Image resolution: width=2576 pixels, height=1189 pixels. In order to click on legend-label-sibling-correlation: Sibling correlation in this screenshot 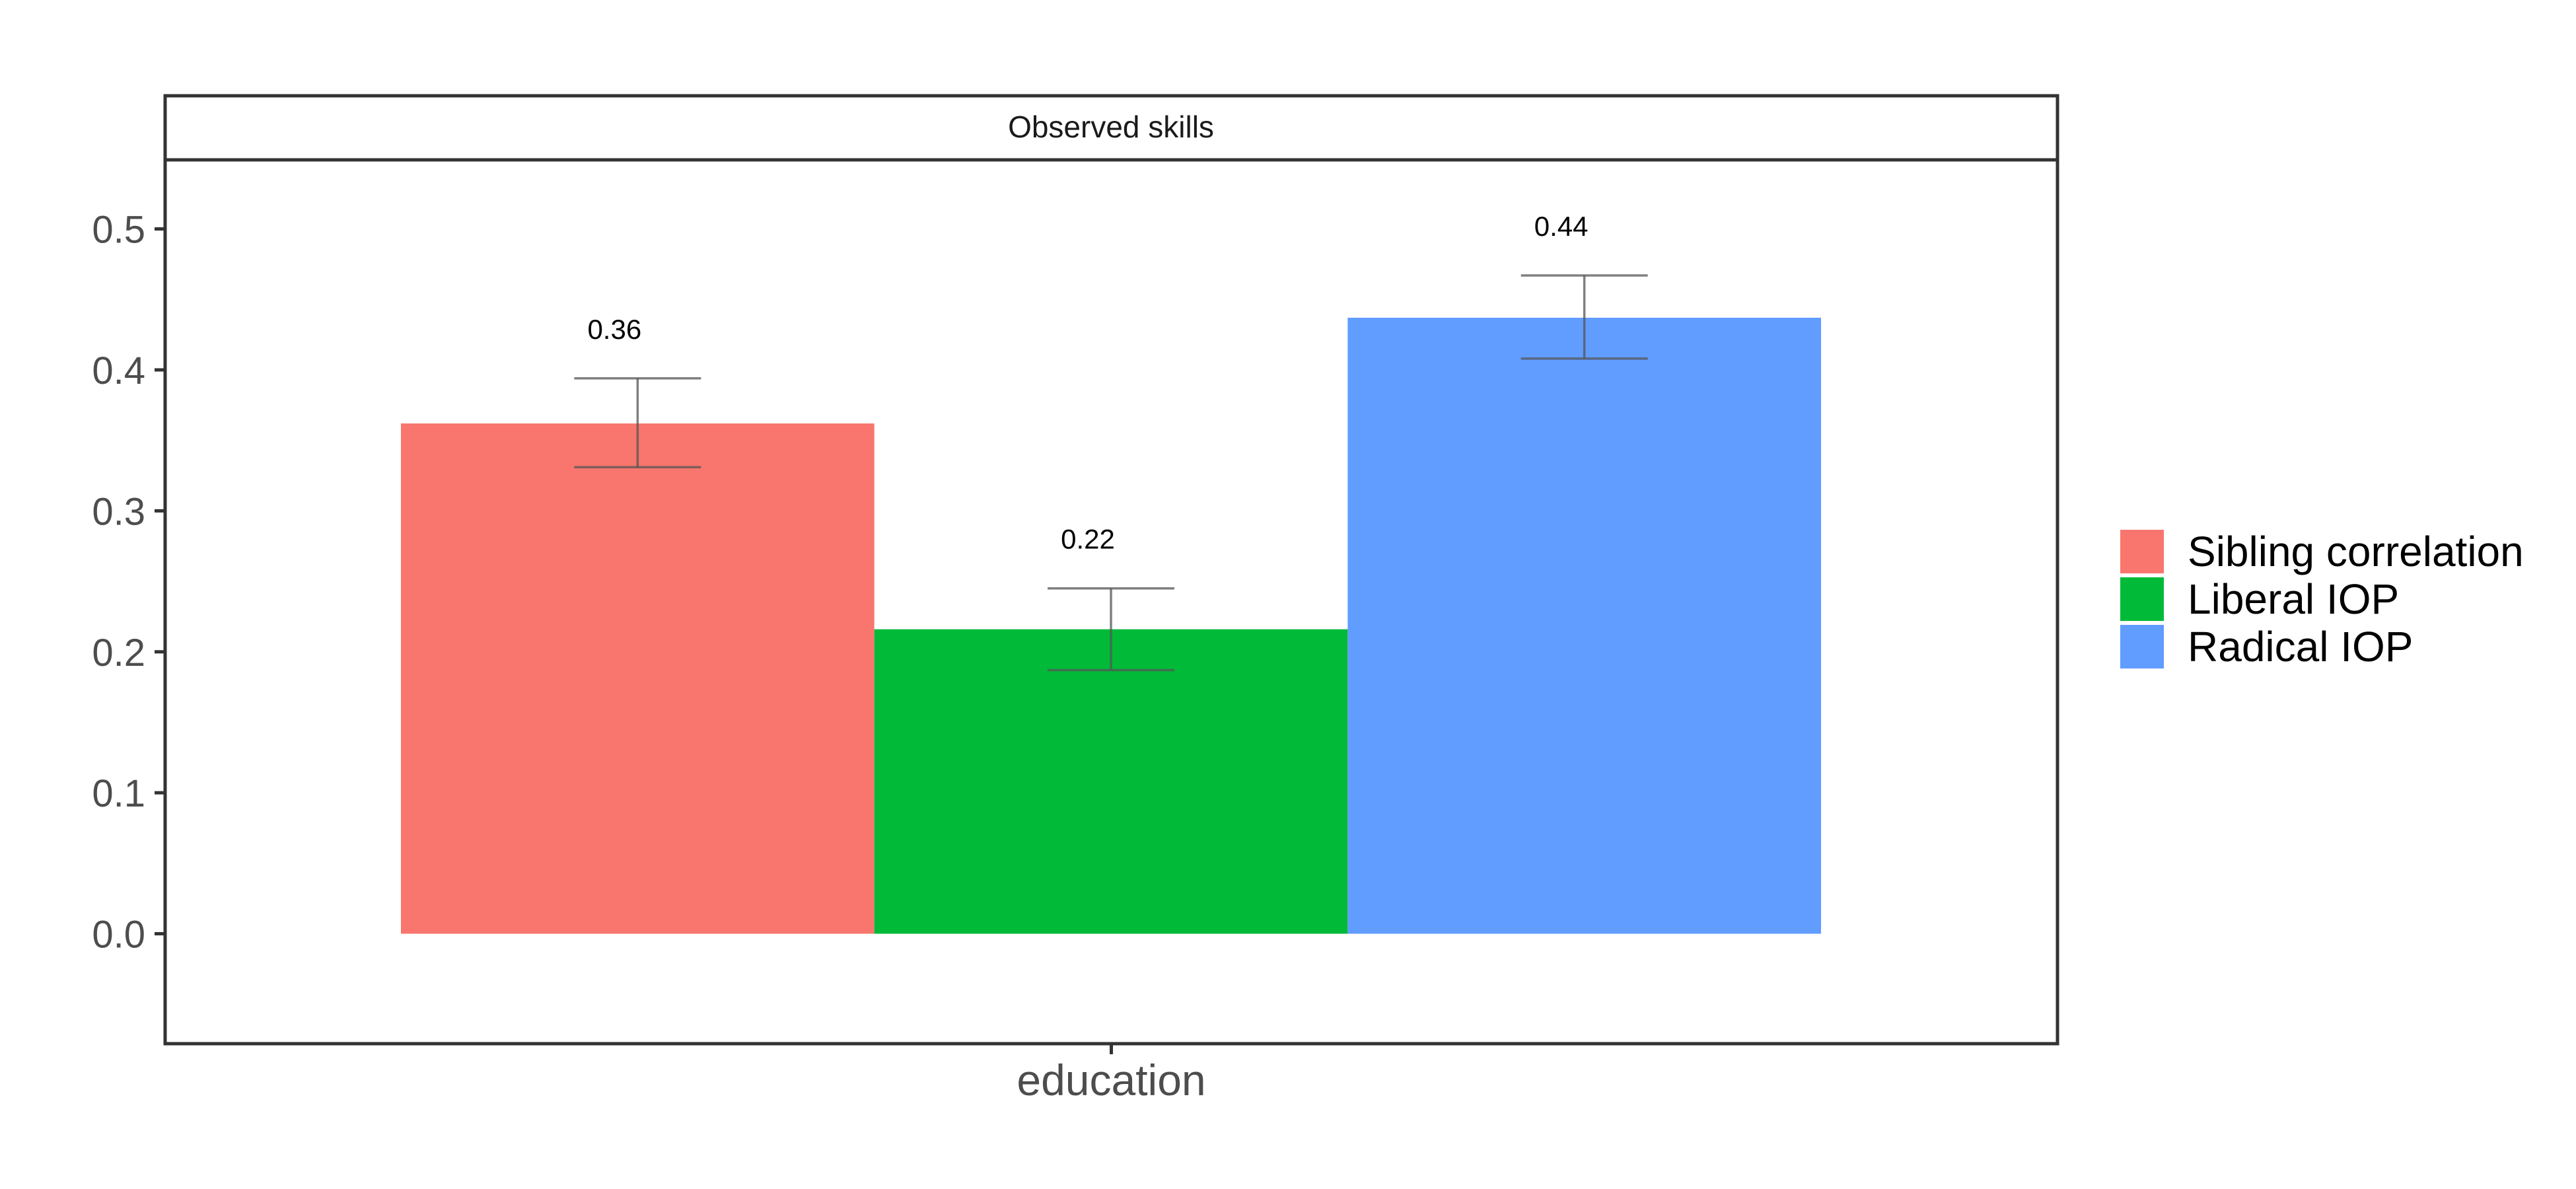, I will do `click(2356, 551)`.